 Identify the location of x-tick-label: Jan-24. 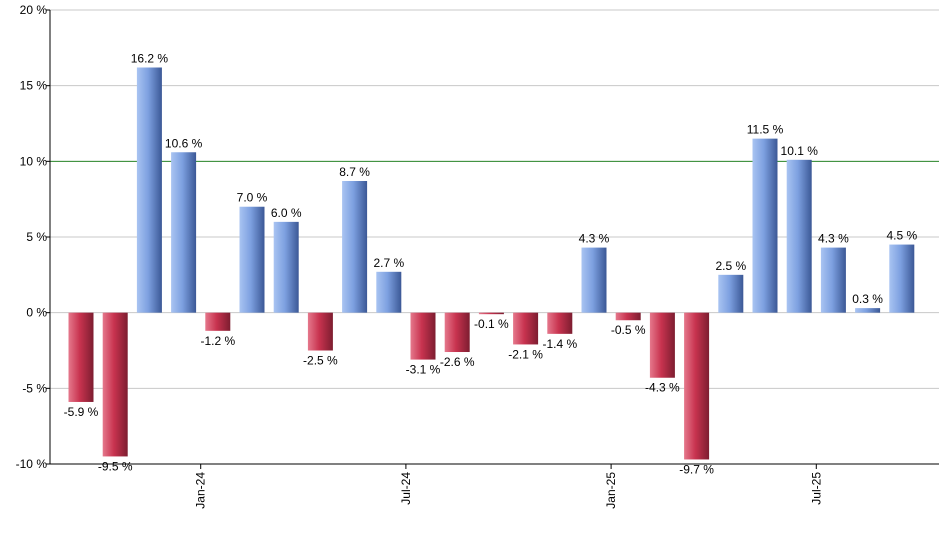
(201, 490).